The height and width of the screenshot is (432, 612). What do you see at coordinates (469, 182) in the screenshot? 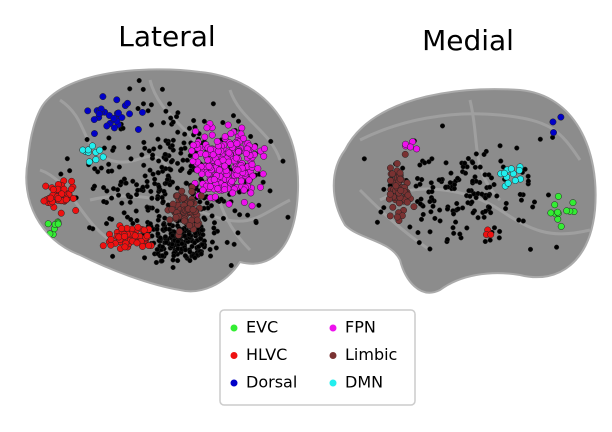
I see `electrodes-medial` at bounding box center [469, 182].